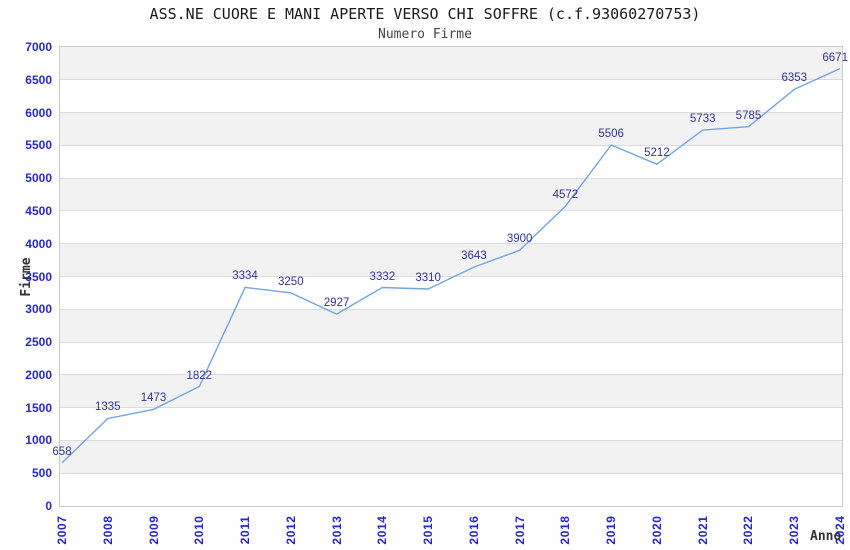 This screenshot has width=850, height=550. I want to click on x-tick-label: 2010, so click(199, 530).